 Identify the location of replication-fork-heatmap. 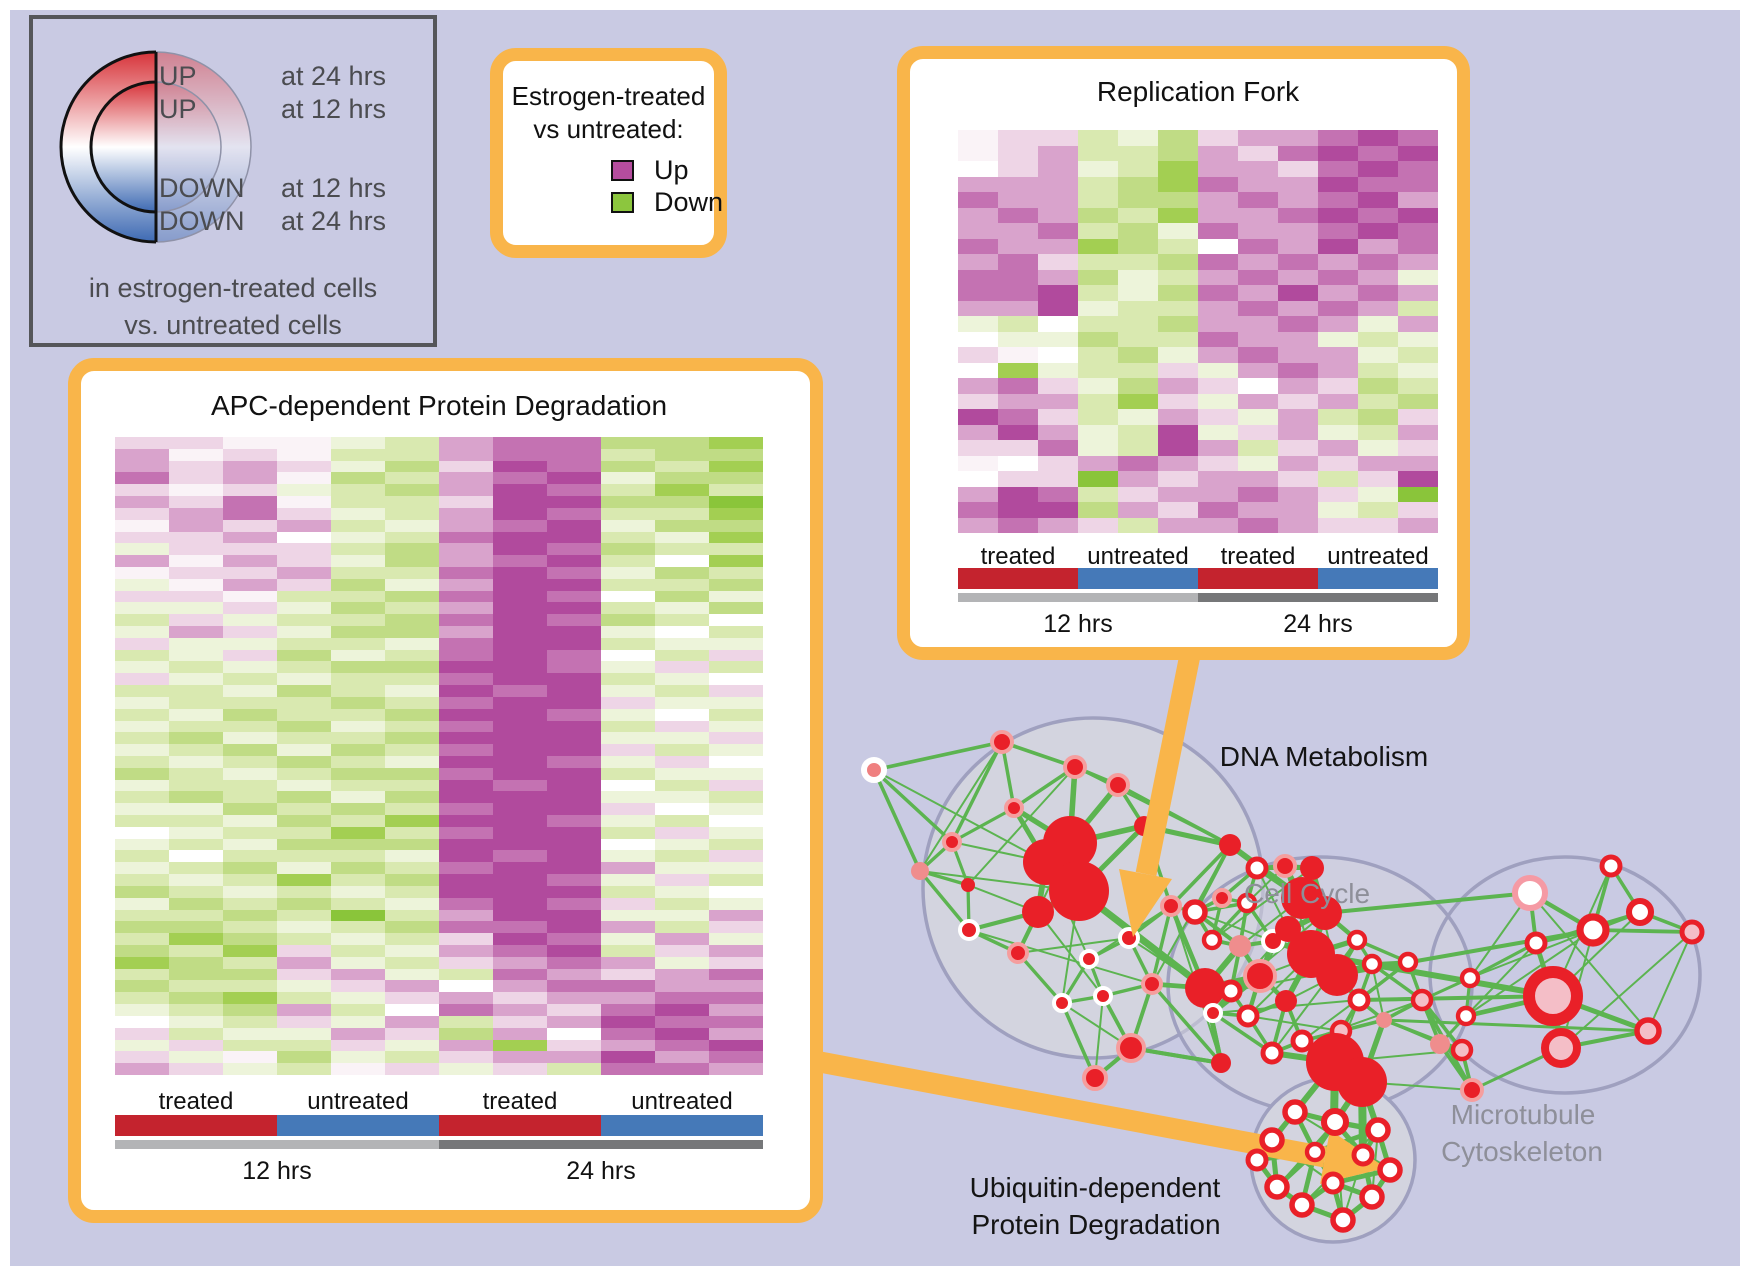
(1198, 331).